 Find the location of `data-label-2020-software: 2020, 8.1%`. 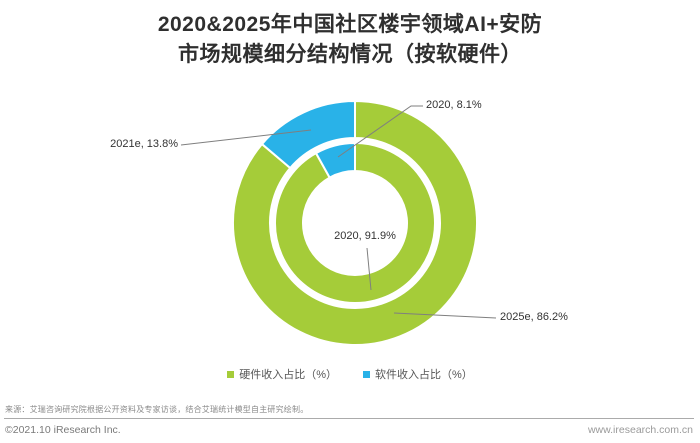

data-label-2020-software: 2020, 8.1% is located at coordinates (454, 105).